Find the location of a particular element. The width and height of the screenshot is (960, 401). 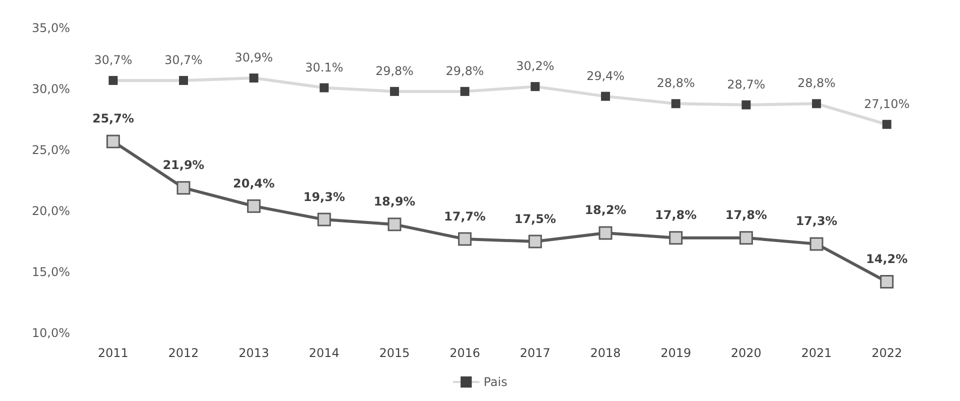

x-tick-label: 2018 is located at coordinates (605, 353).